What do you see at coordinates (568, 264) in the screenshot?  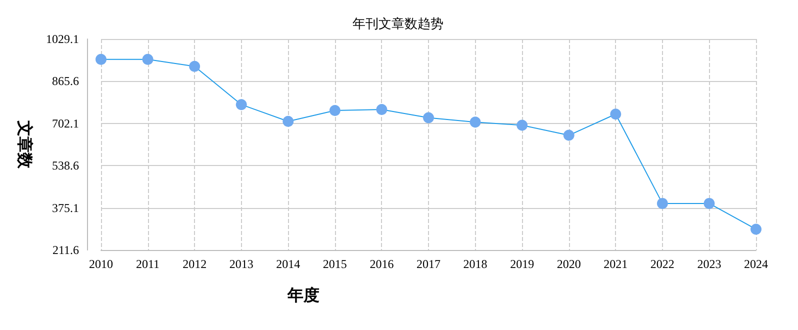 I see `x-tick-label: 2020` at bounding box center [568, 264].